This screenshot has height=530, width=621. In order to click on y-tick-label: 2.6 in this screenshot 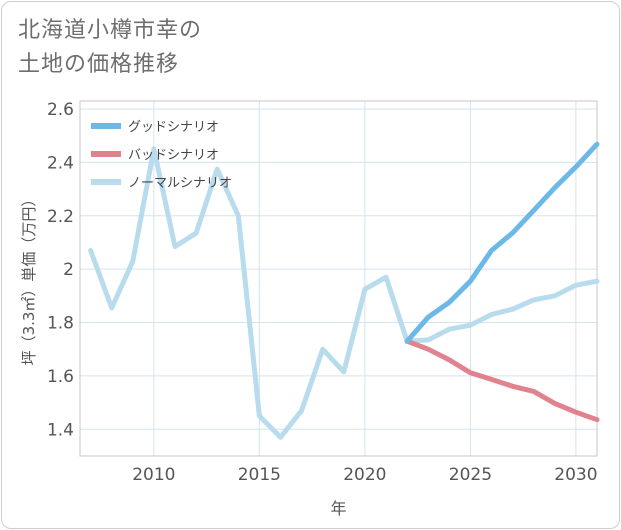, I will do `click(60, 110)`.